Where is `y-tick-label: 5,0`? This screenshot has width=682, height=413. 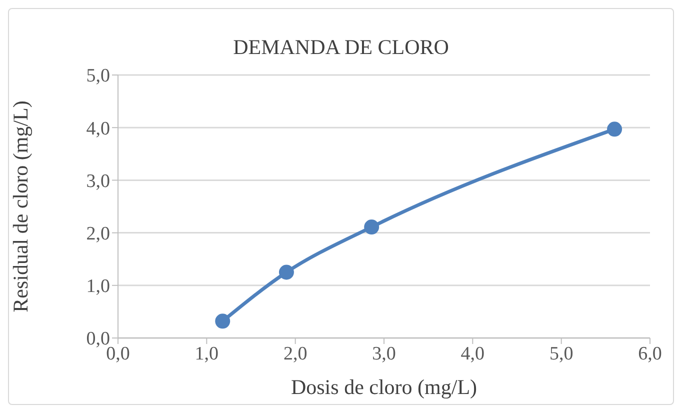 y-tick-label: 5,0 is located at coordinates (98, 76).